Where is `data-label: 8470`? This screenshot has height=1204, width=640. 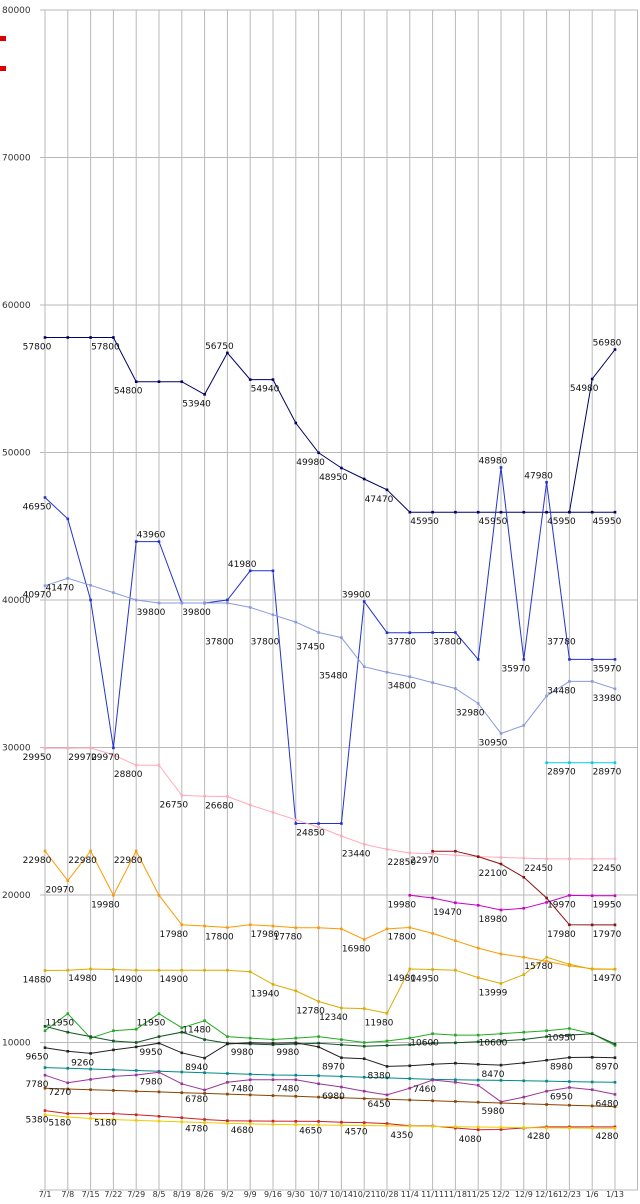
data-label: 8470 is located at coordinates (493, 1075).